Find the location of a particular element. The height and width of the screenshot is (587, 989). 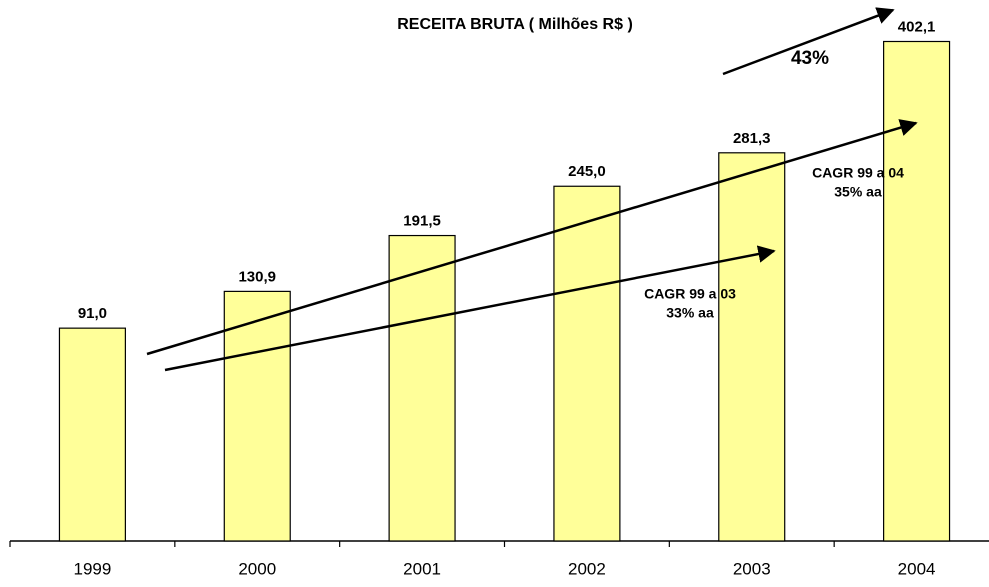

x-tick-label: 2004 is located at coordinates (917, 568).